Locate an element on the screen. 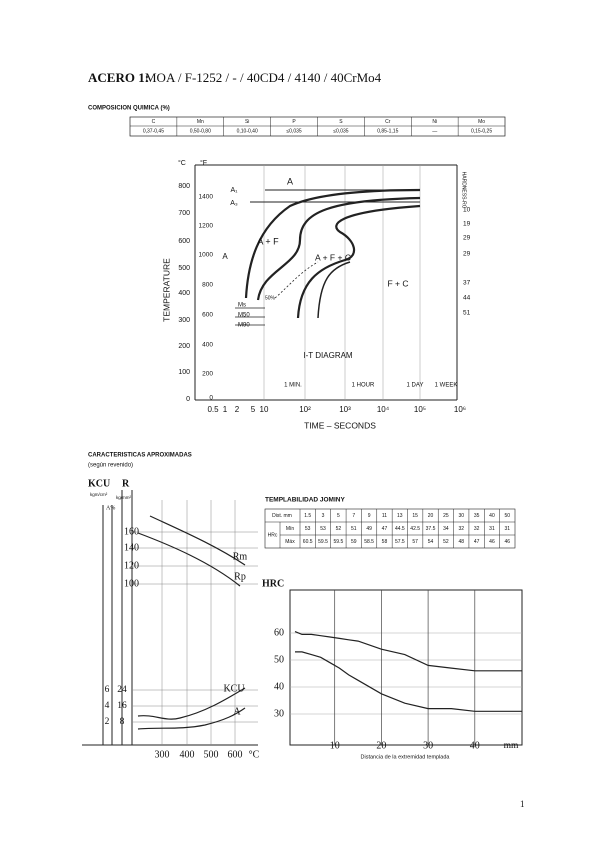  jominy-table is located at coordinates (390, 528).